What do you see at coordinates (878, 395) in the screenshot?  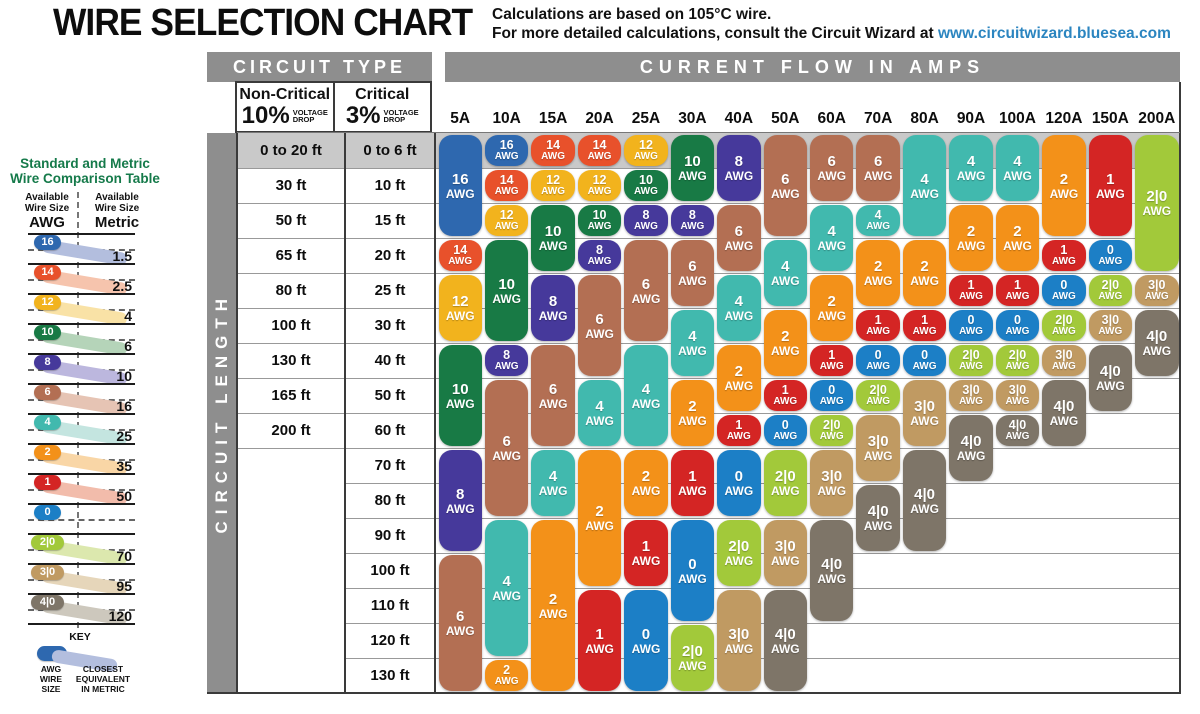 I see `wire-pill-70A-200: 2|0 AWG` at bounding box center [878, 395].